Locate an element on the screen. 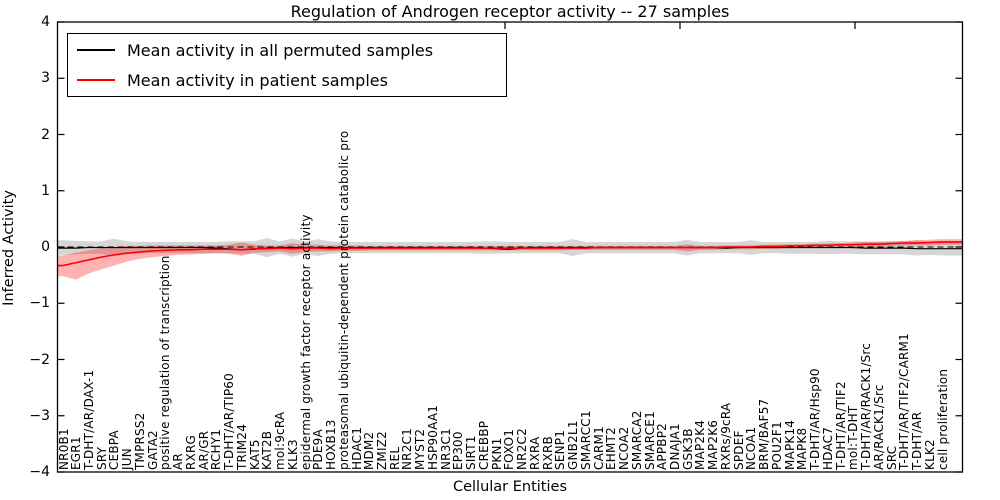 The image size is (1000, 500). x-tick-label: SMARCA2 is located at coordinates (636, 440).